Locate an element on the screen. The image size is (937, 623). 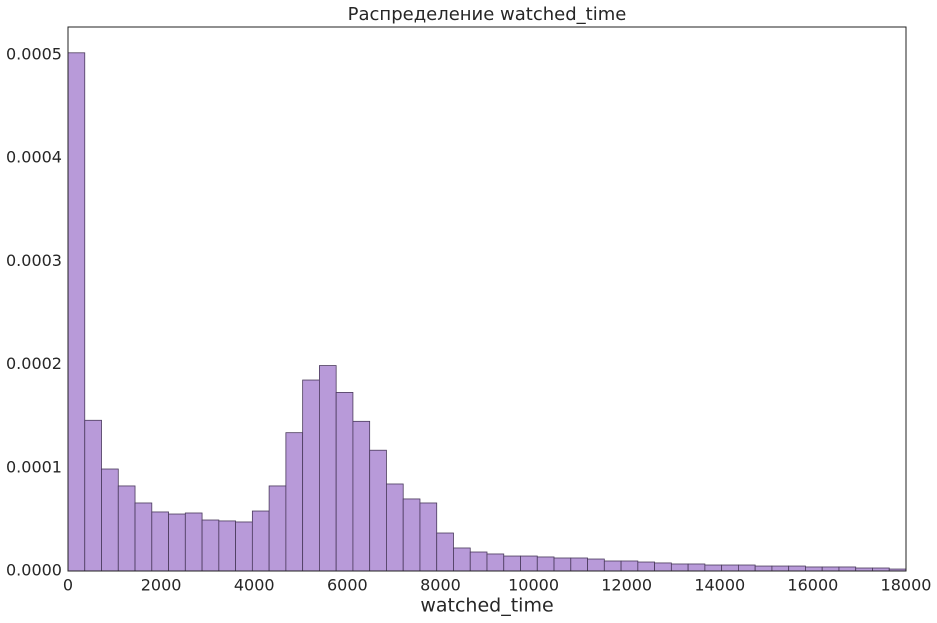
x-tick-label: 10000 is located at coordinates (533, 585).